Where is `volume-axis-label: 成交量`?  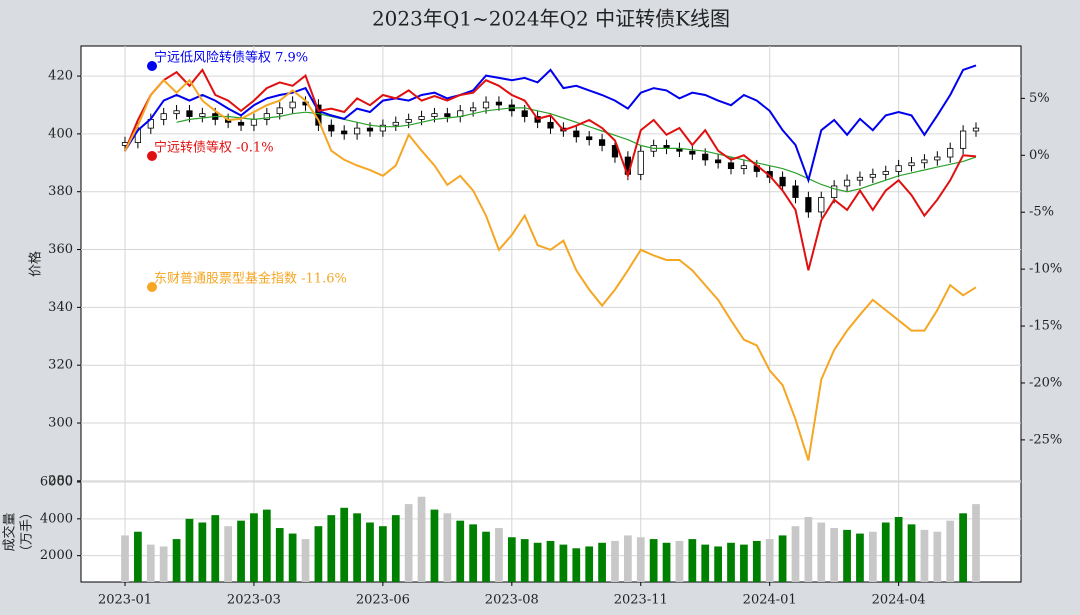 volume-axis-label: 成交量 is located at coordinates (10, 531).